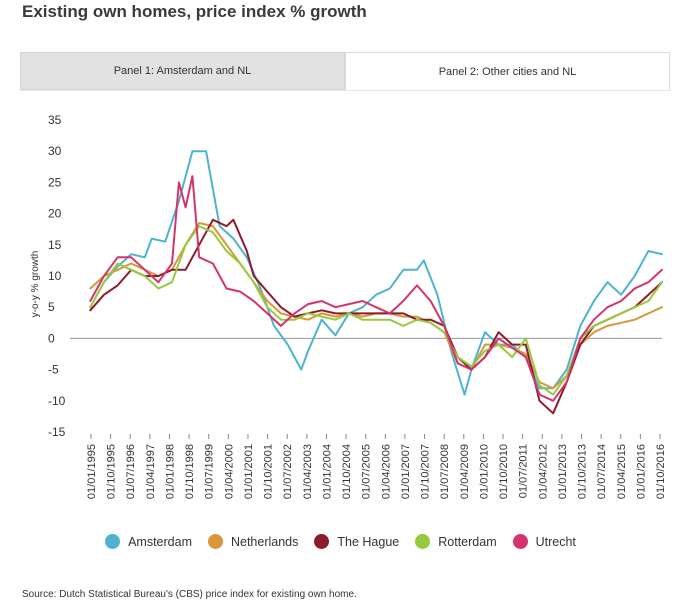 The image size is (681, 610). Describe the element at coordinates (368, 541) in the screenshot. I see `legend-label: The Hague` at that location.